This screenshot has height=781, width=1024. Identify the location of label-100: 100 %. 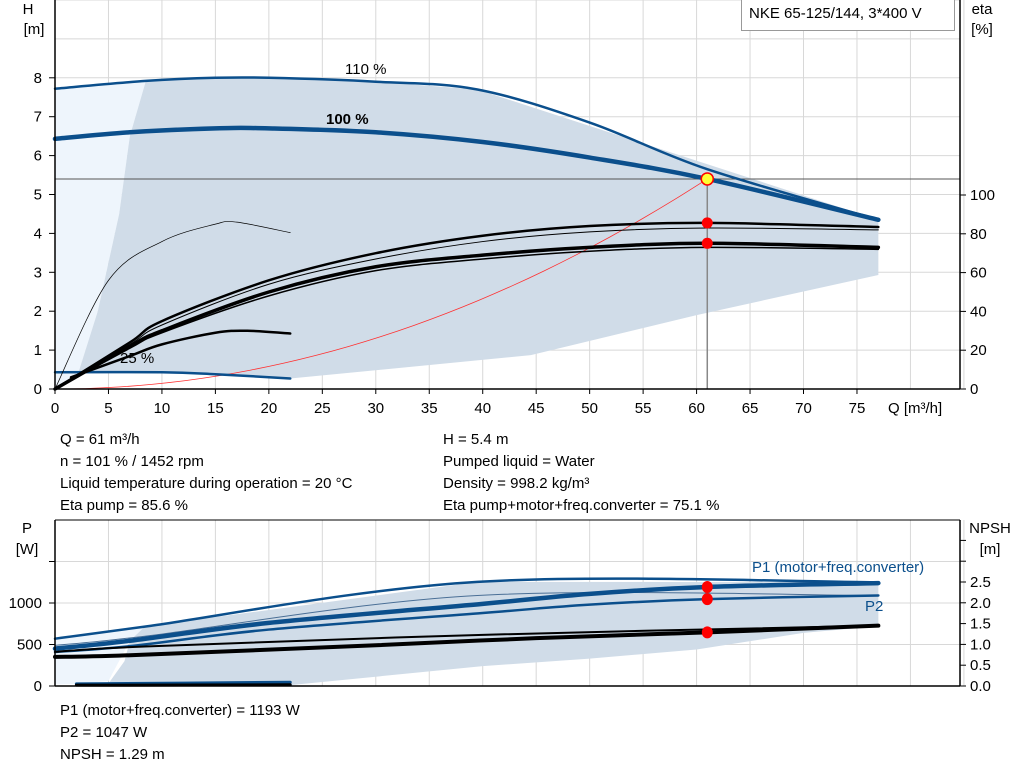
(347, 119).